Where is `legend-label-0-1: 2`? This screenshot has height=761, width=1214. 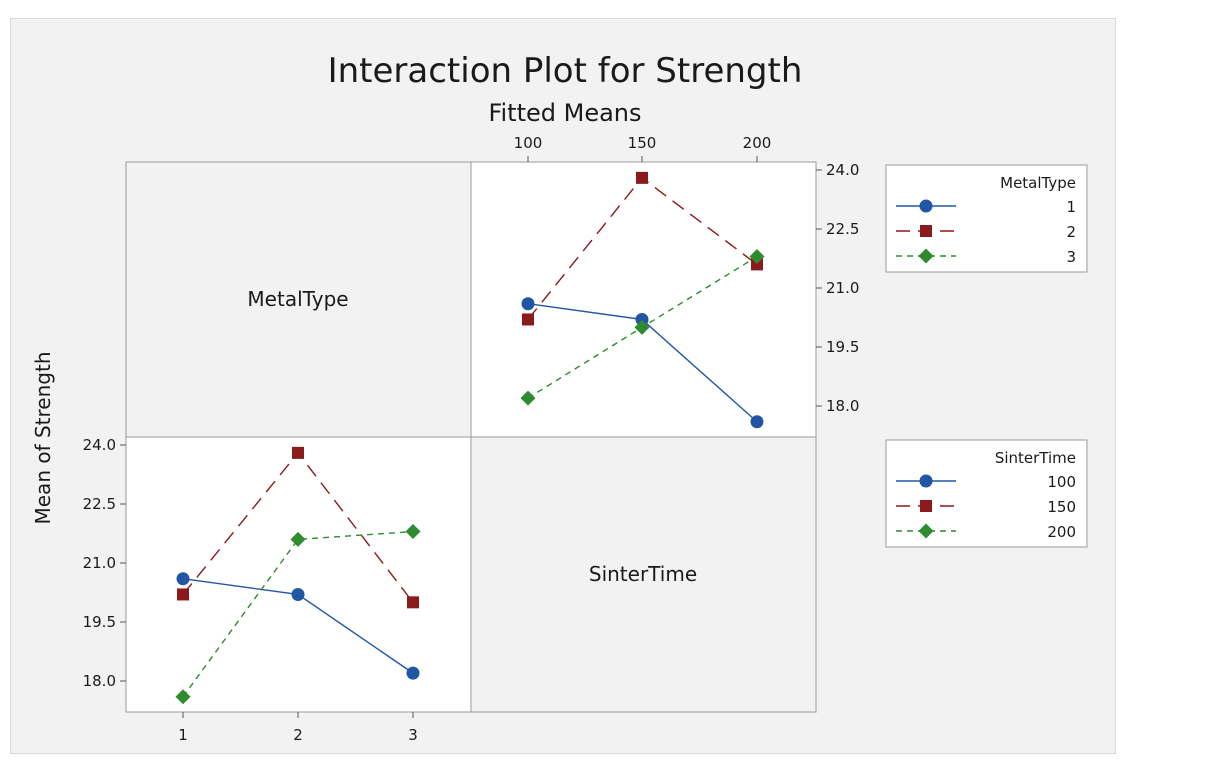 legend-label-0-1: 2 is located at coordinates (1071, 232).